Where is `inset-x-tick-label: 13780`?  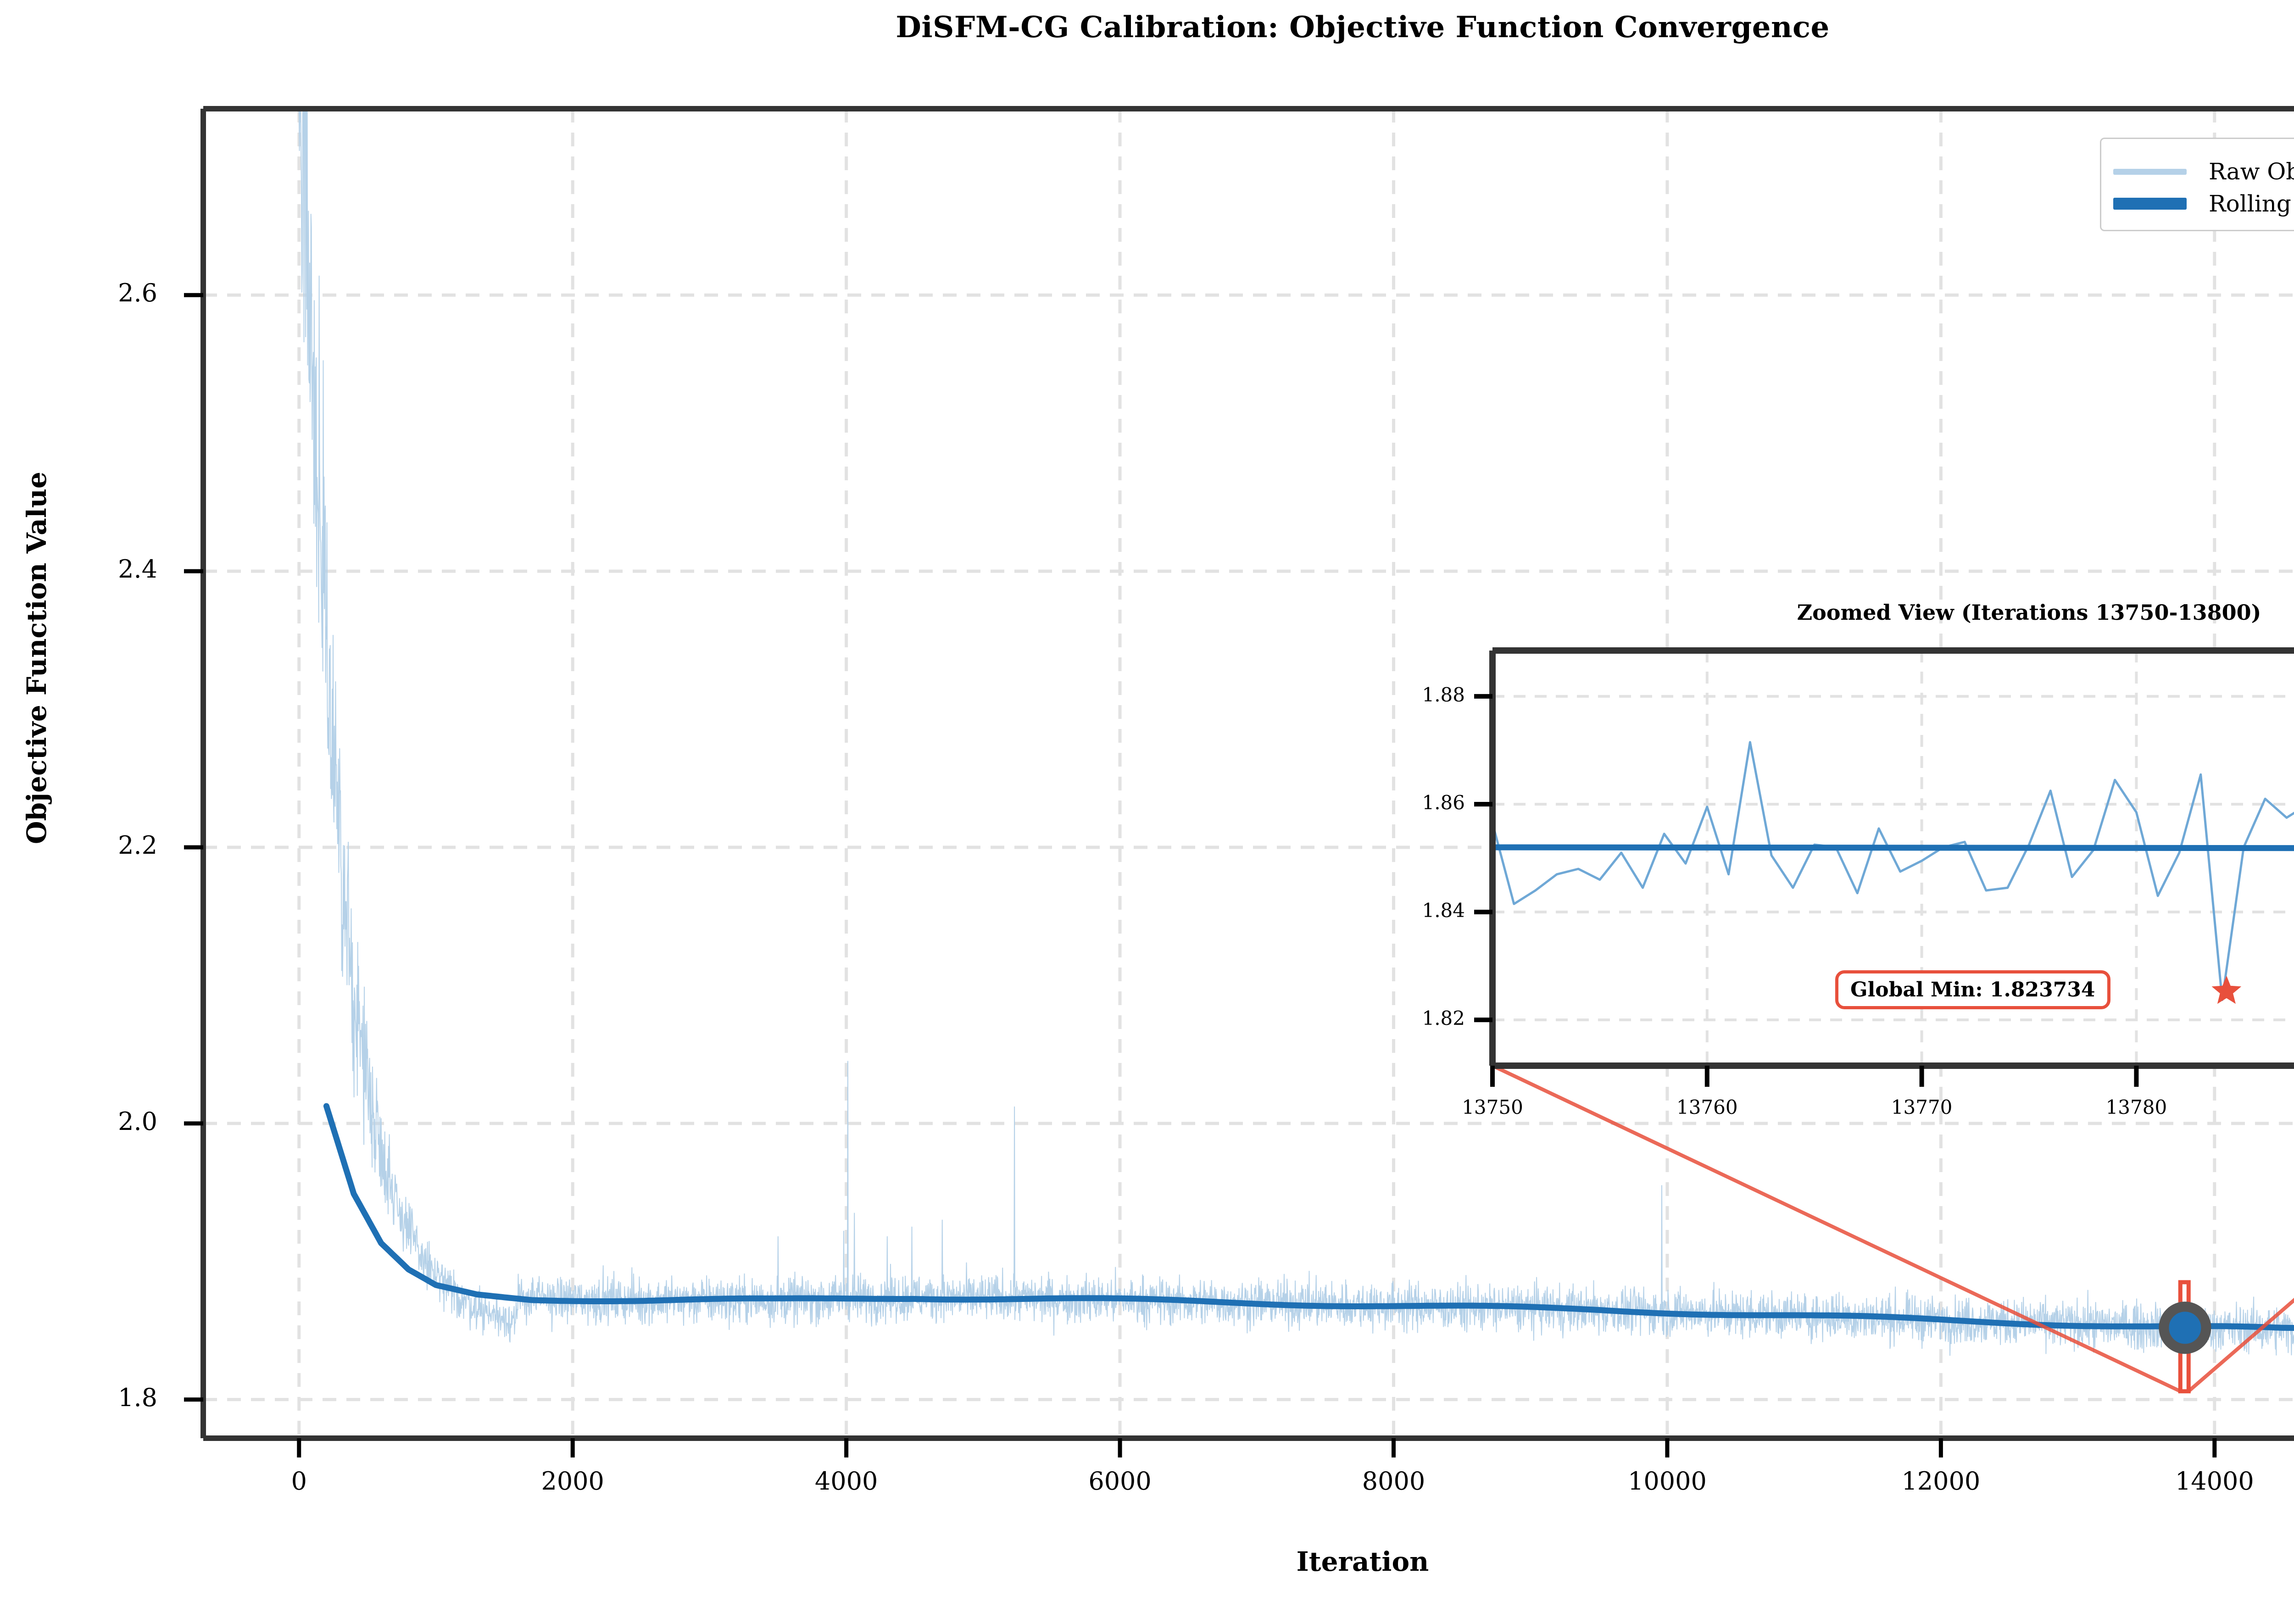 inset-x-tick-label: 13780 is located at coordinates (2136, 1107).